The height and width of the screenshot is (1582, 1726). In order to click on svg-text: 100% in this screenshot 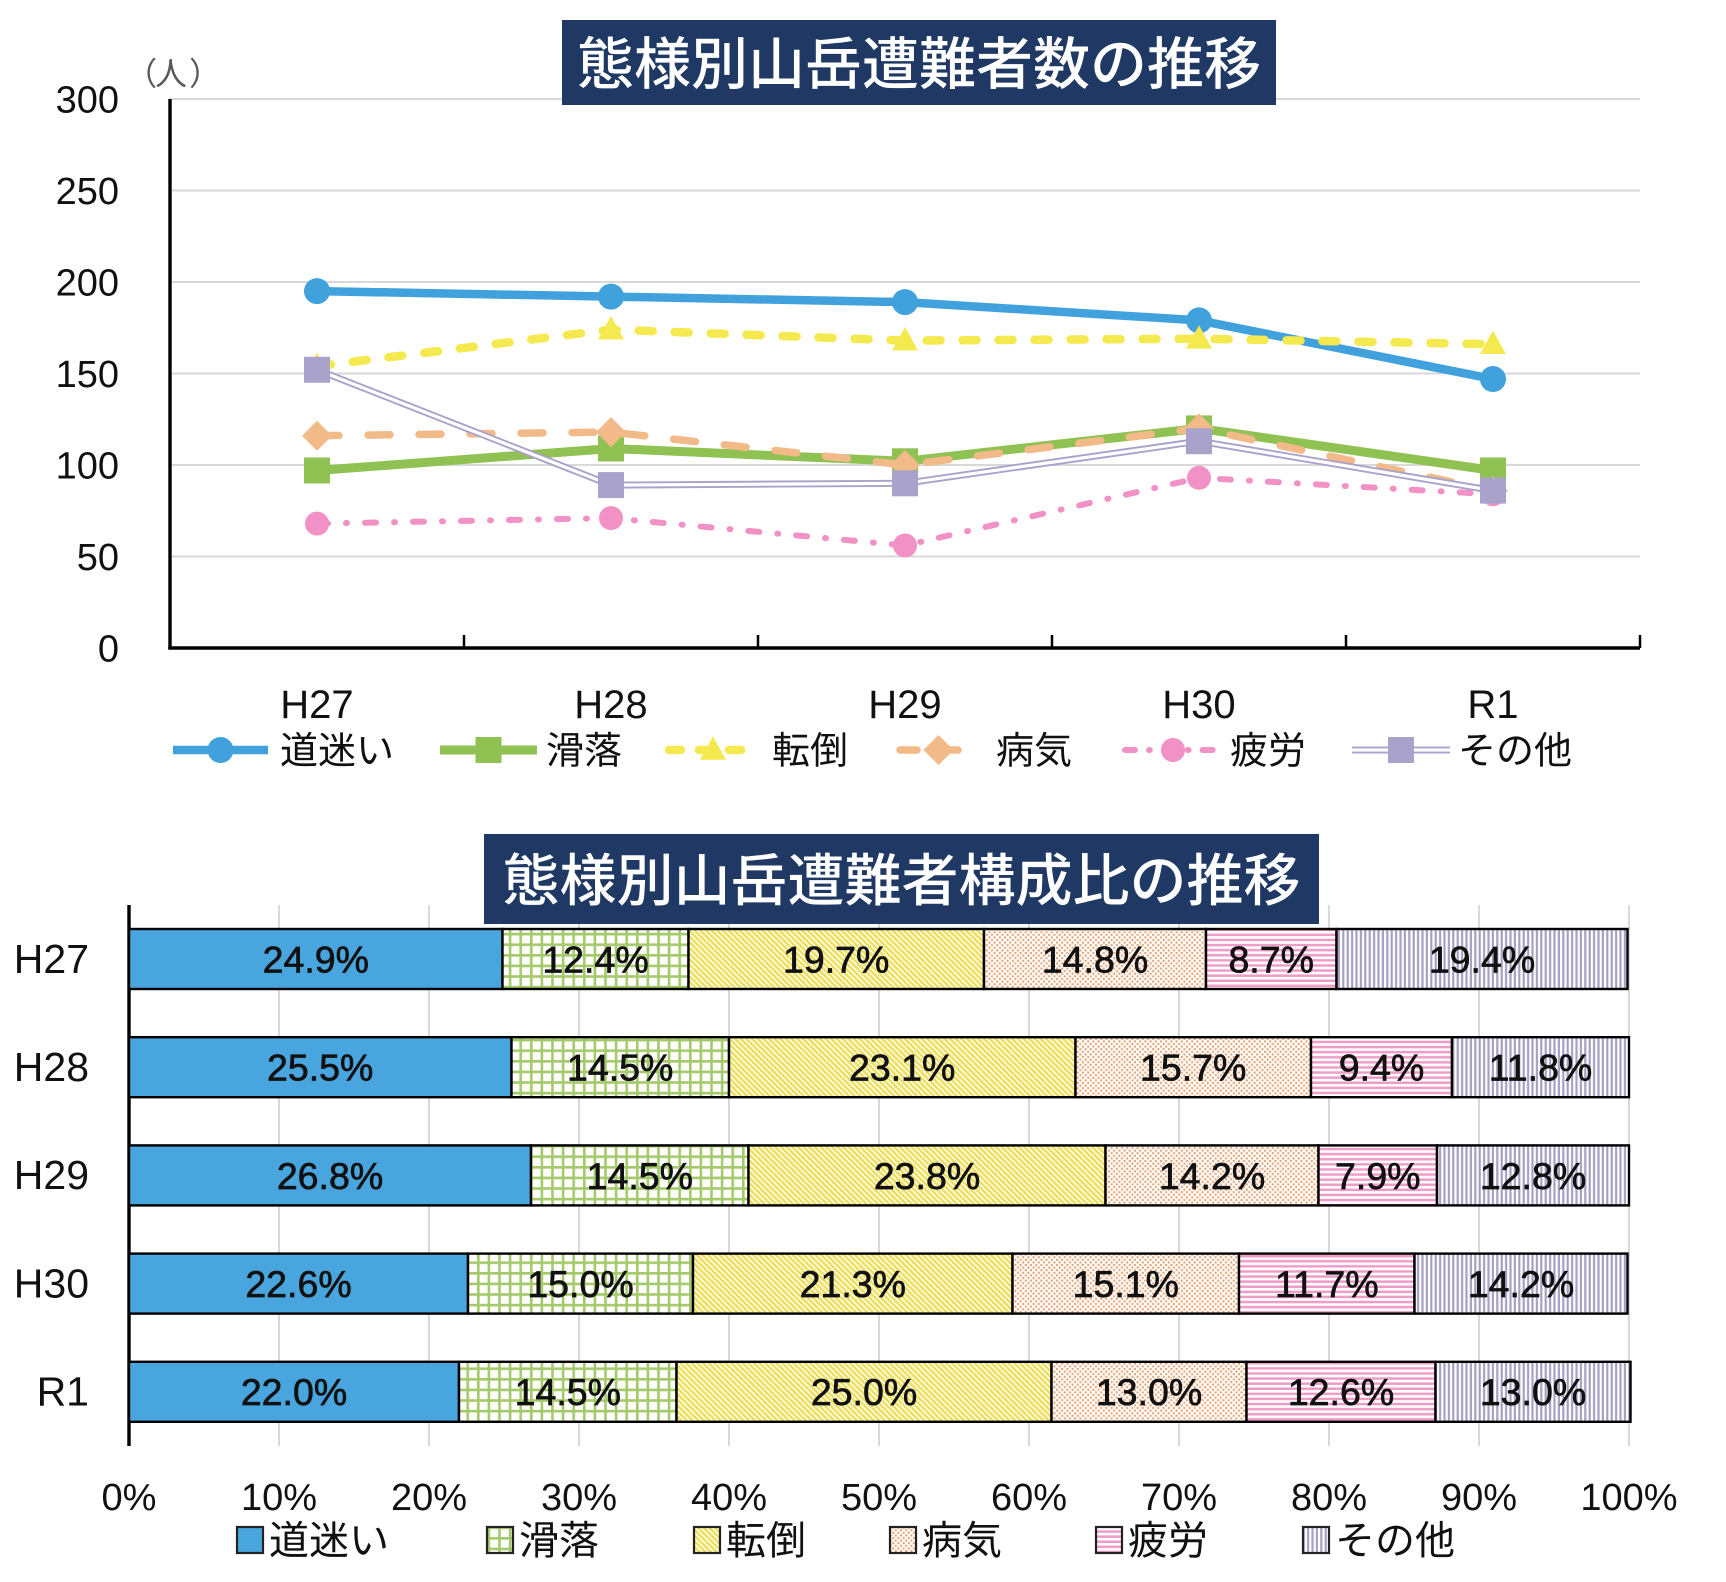, I will do `click(1628, 1498)`.